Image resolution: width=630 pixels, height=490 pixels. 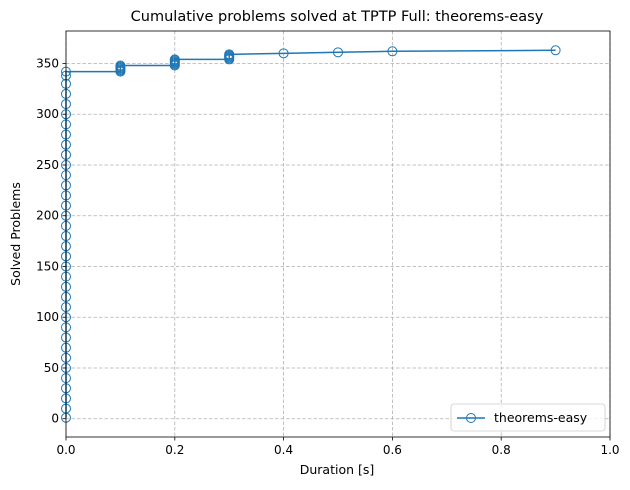 I want to click on y-tick-label: 0, so click(x=55, y=419).